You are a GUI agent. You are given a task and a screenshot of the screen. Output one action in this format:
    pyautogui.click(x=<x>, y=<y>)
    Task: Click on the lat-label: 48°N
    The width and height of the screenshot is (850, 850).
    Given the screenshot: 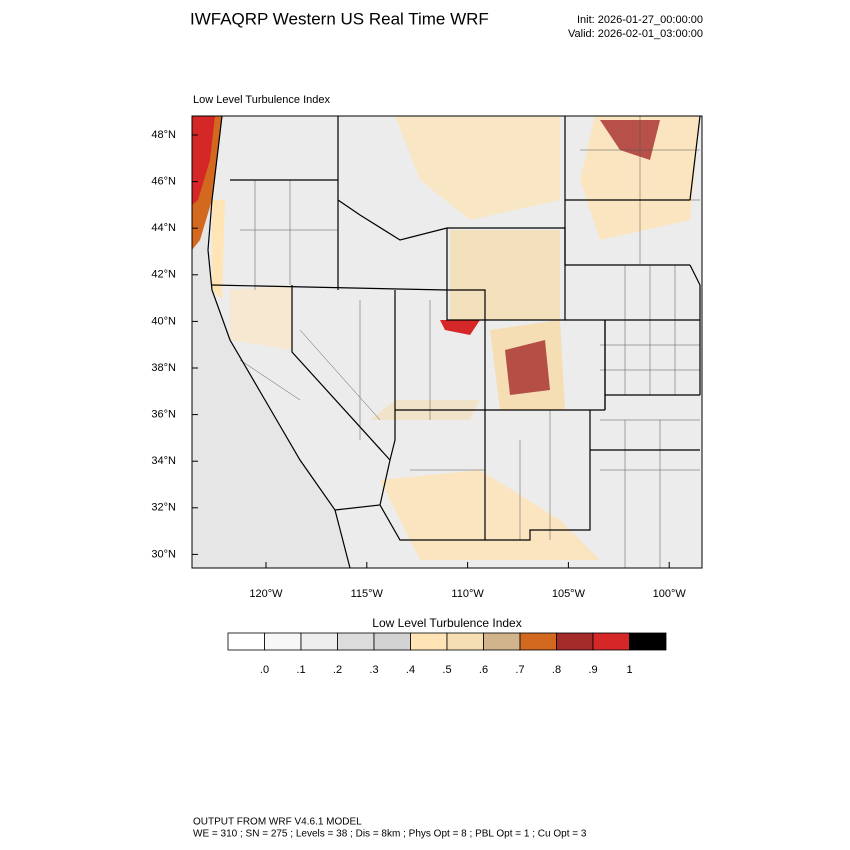 What is the action you would take?
    pyautogui.click(x=163, y=135)
    